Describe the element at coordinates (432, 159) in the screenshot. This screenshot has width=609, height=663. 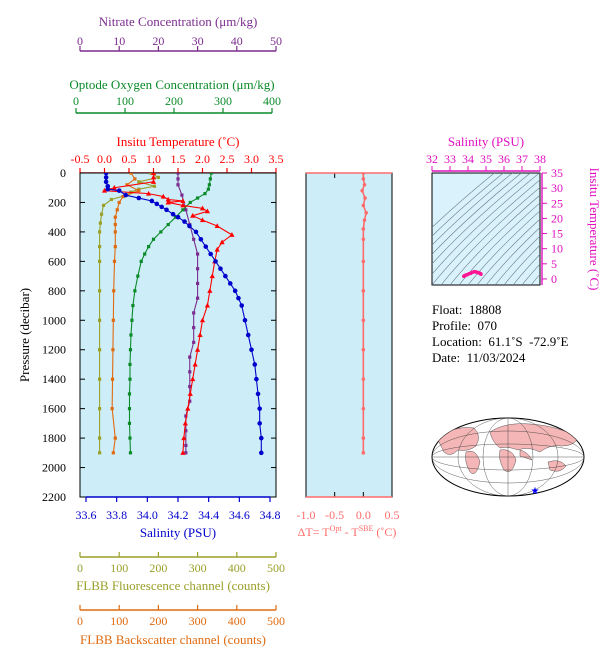
I see `ts-salinity-tick-label: 32` at that location.